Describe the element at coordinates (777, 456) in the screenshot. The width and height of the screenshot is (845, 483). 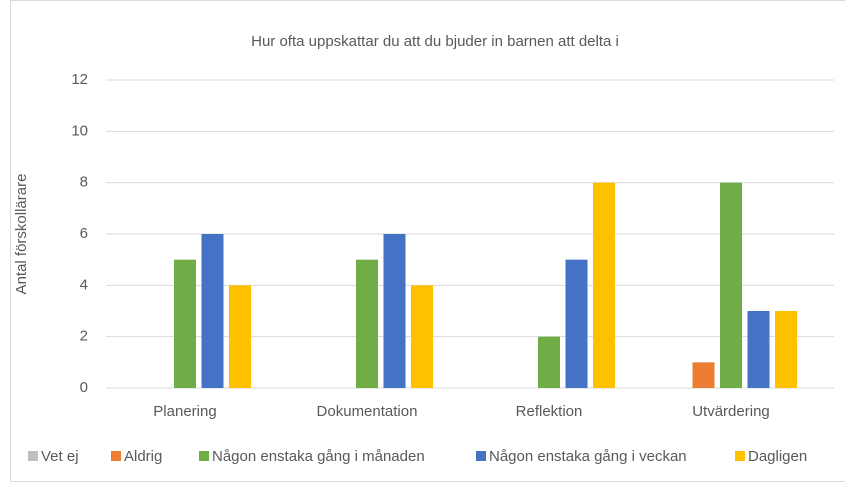
I see `legend-label: Dagligen` at that location.